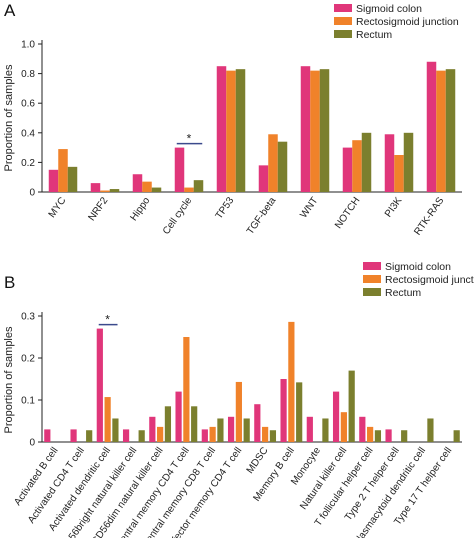  Describe the element at coordinates (178, 216) in the screenshot. I see `x-tick-label: Cell cycle` at that location.